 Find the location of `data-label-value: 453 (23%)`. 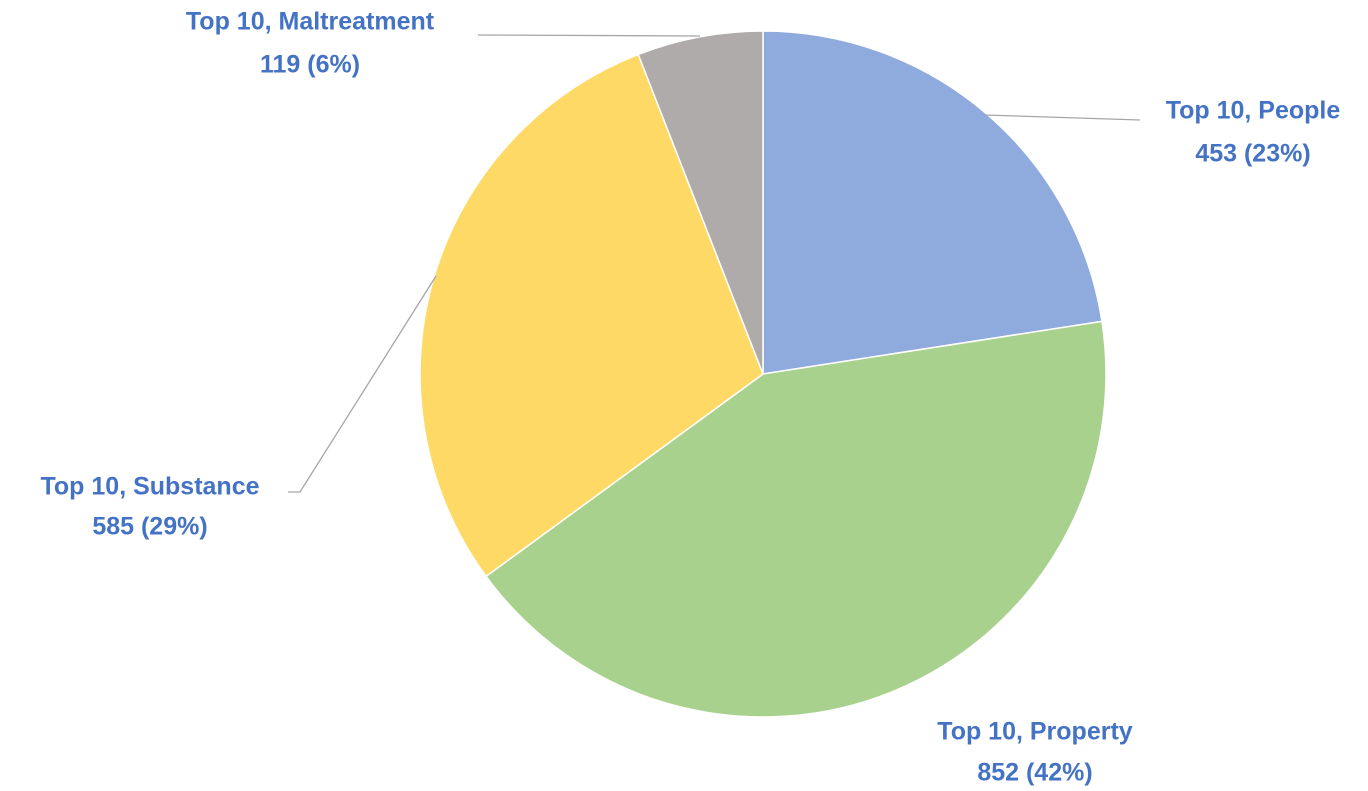

data-label-value: 453 (23%) is located at coordinates (1252, 154).